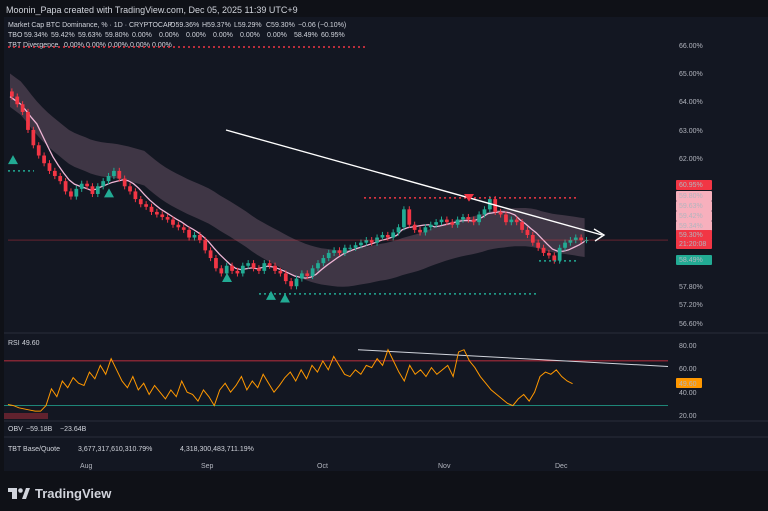 The width and height of the screenshot is (768, 511). Describe the element at coordinates (19, 493) in the screenshot. I see `tradingview-logo-icon` at that location.